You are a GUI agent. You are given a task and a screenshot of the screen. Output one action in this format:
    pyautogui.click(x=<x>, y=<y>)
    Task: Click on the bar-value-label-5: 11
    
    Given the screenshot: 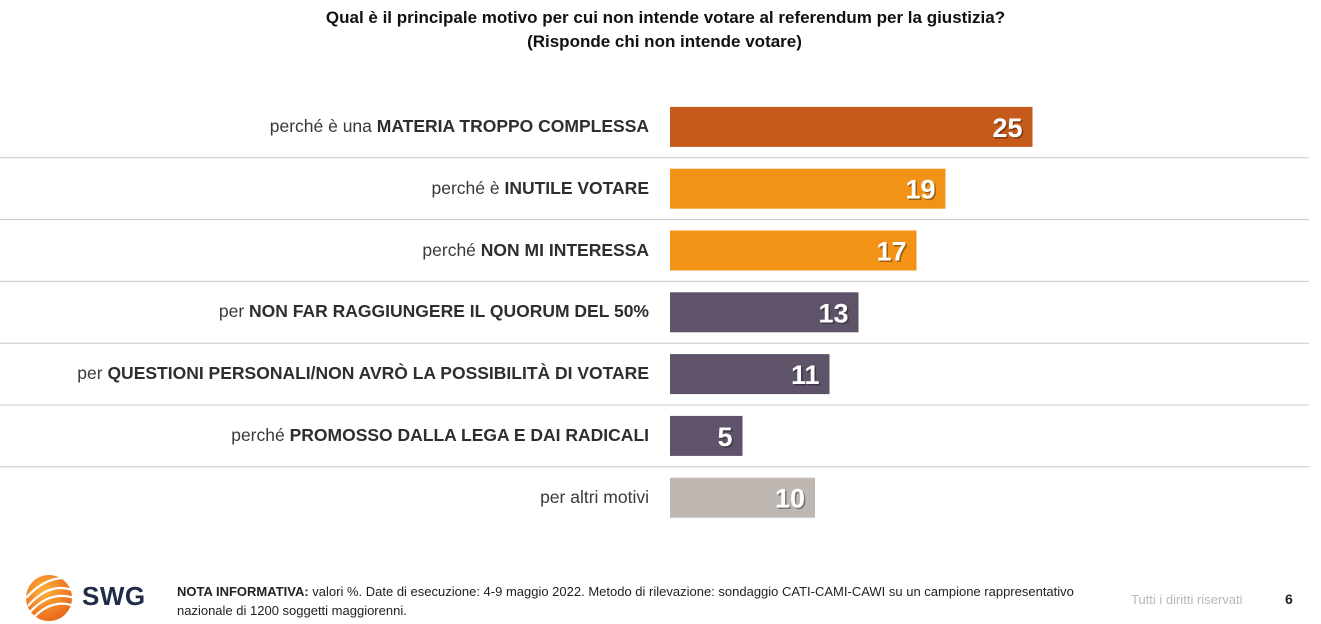 What is the action you would take?
    pyautogui.click(x=805, y=375)
    